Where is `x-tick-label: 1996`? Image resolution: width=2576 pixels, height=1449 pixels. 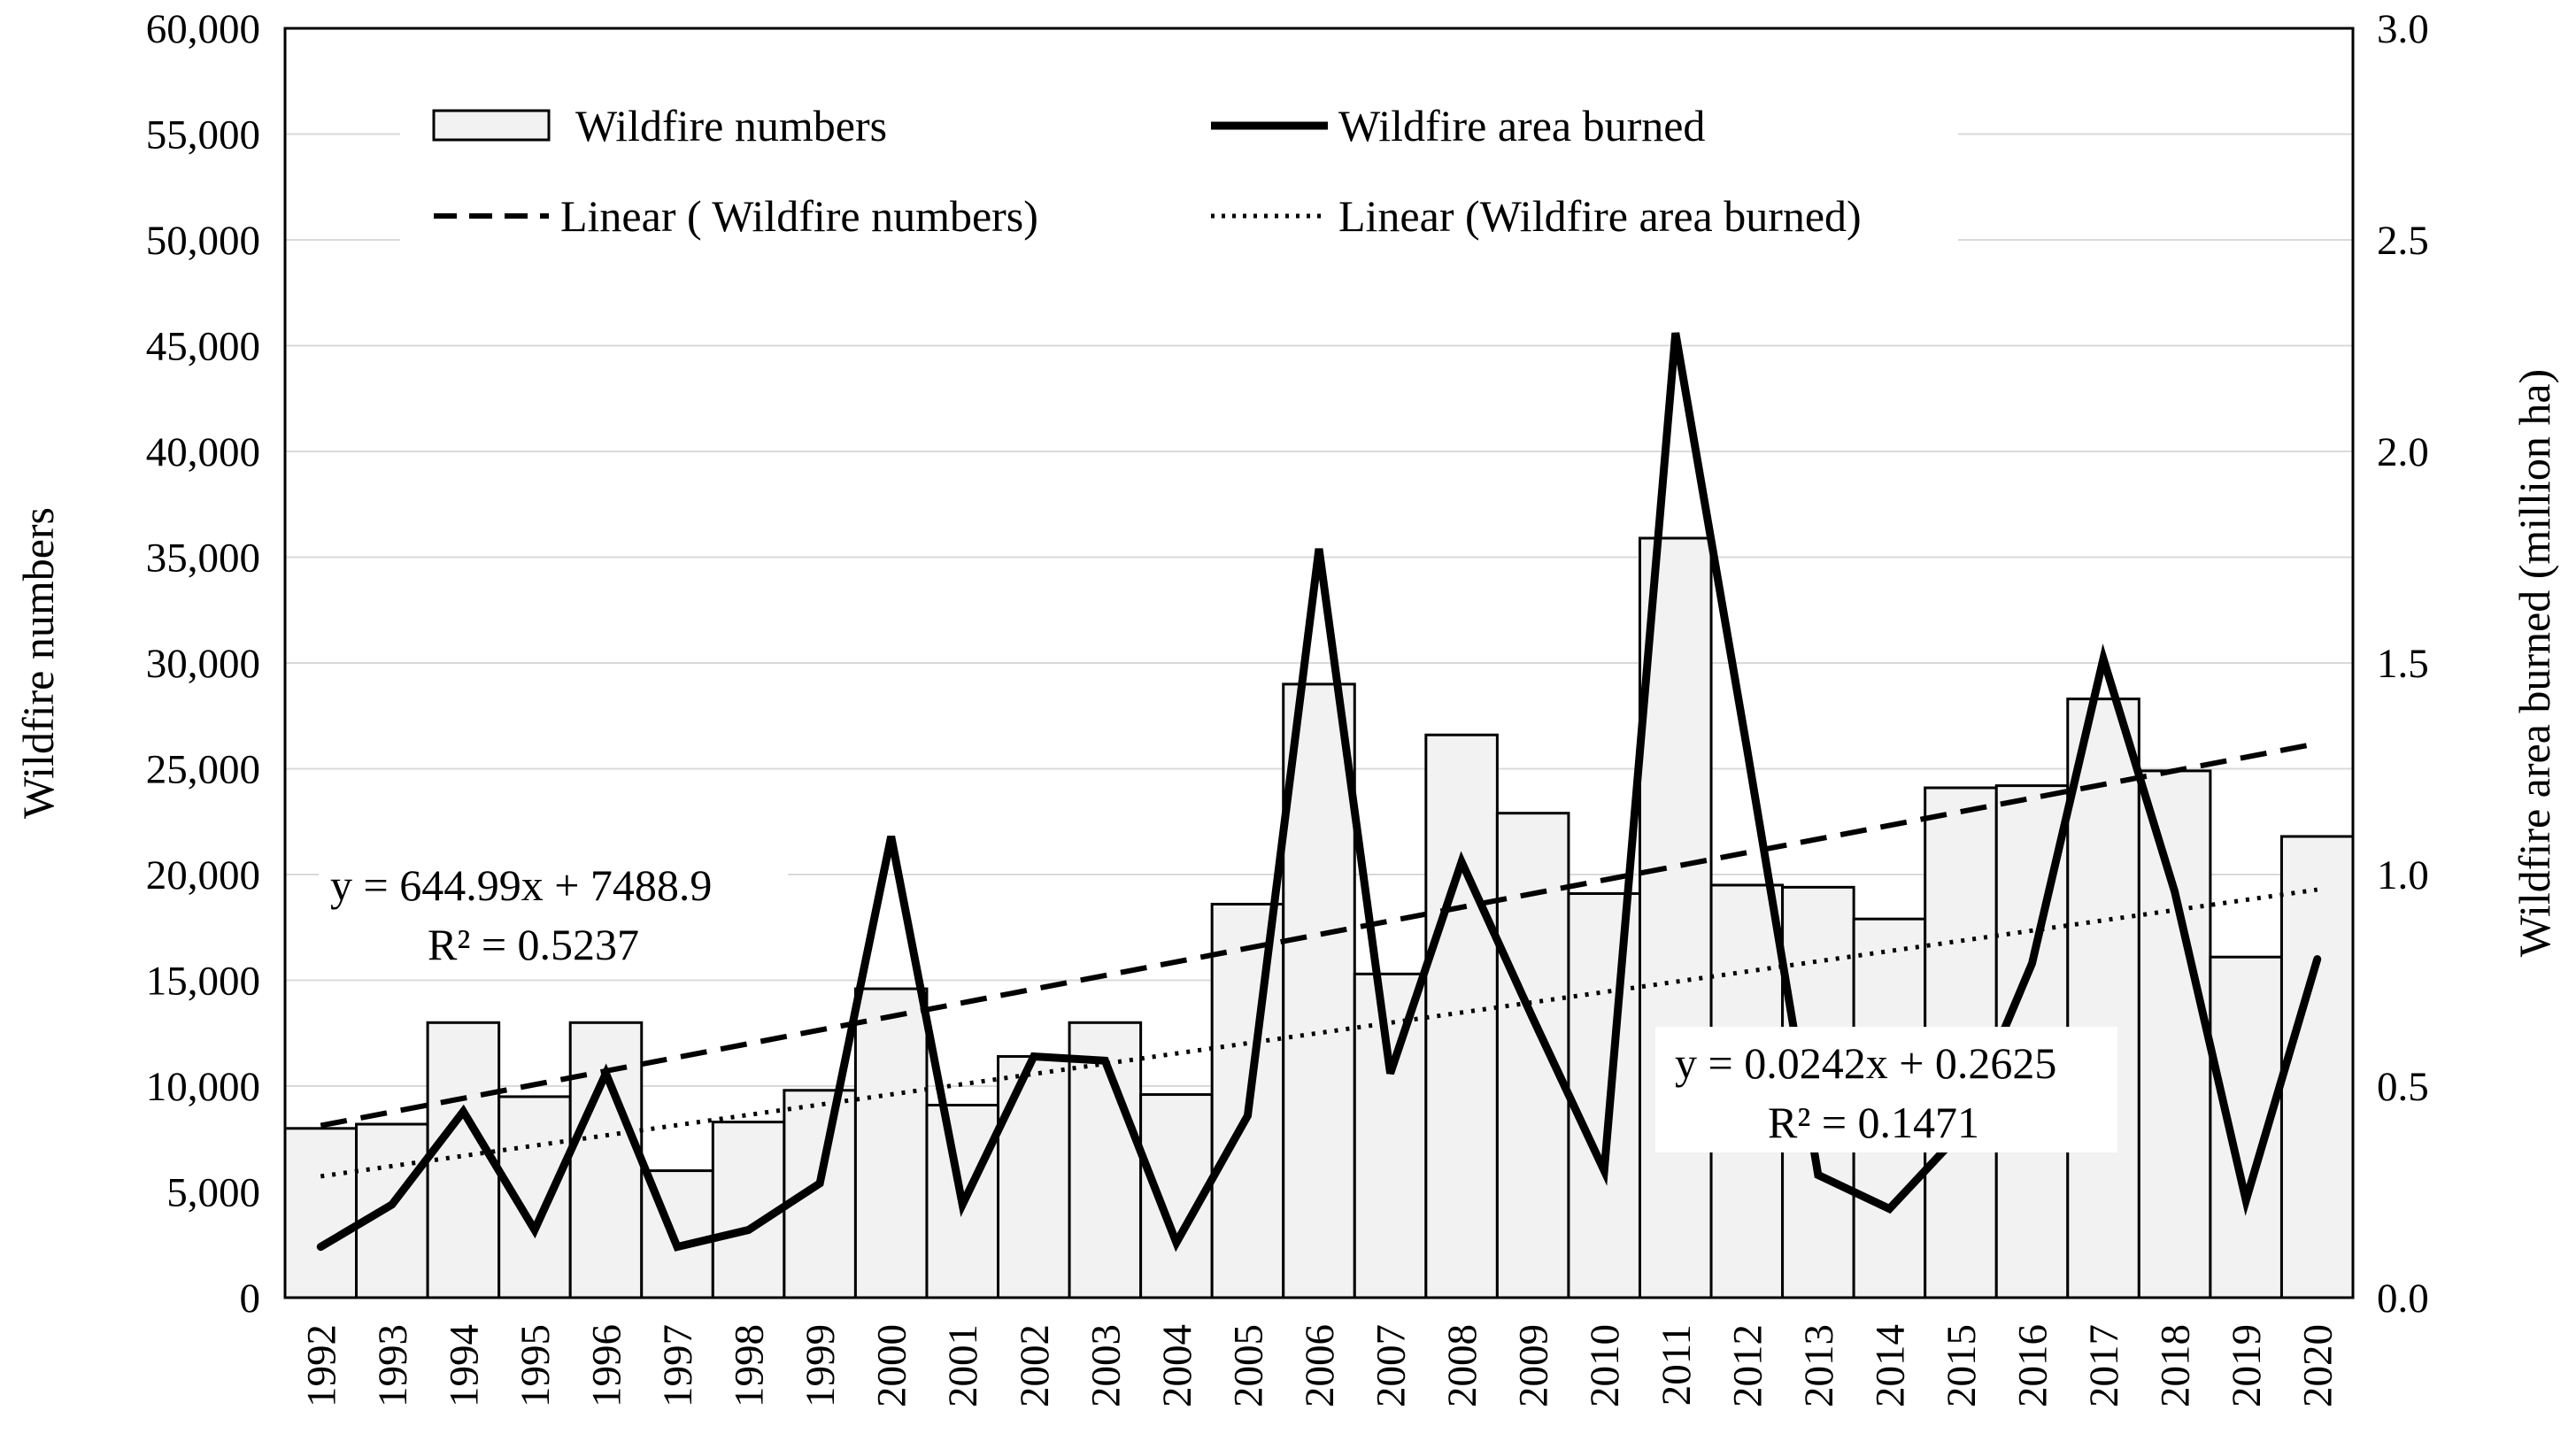 x-tick-label: 1996 is located at coordinates (606, 1365).